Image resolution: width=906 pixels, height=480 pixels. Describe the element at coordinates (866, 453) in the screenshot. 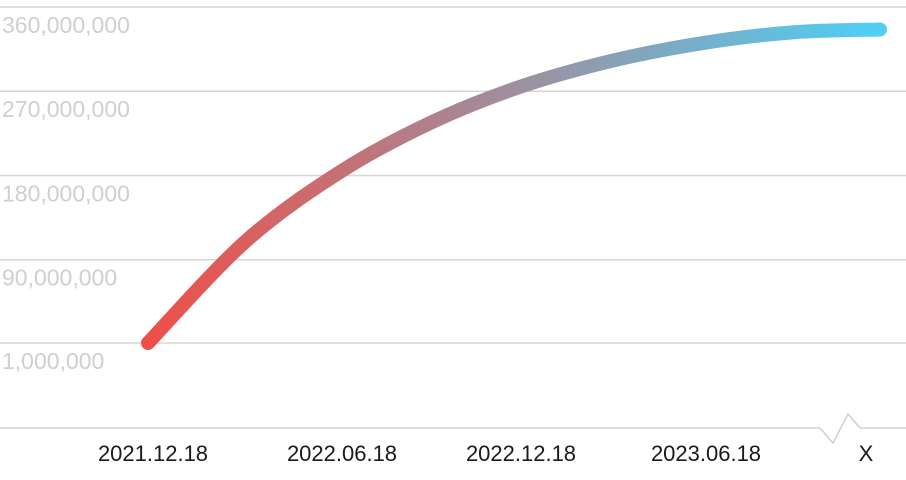

I see `x-tick-label: X` at that location.